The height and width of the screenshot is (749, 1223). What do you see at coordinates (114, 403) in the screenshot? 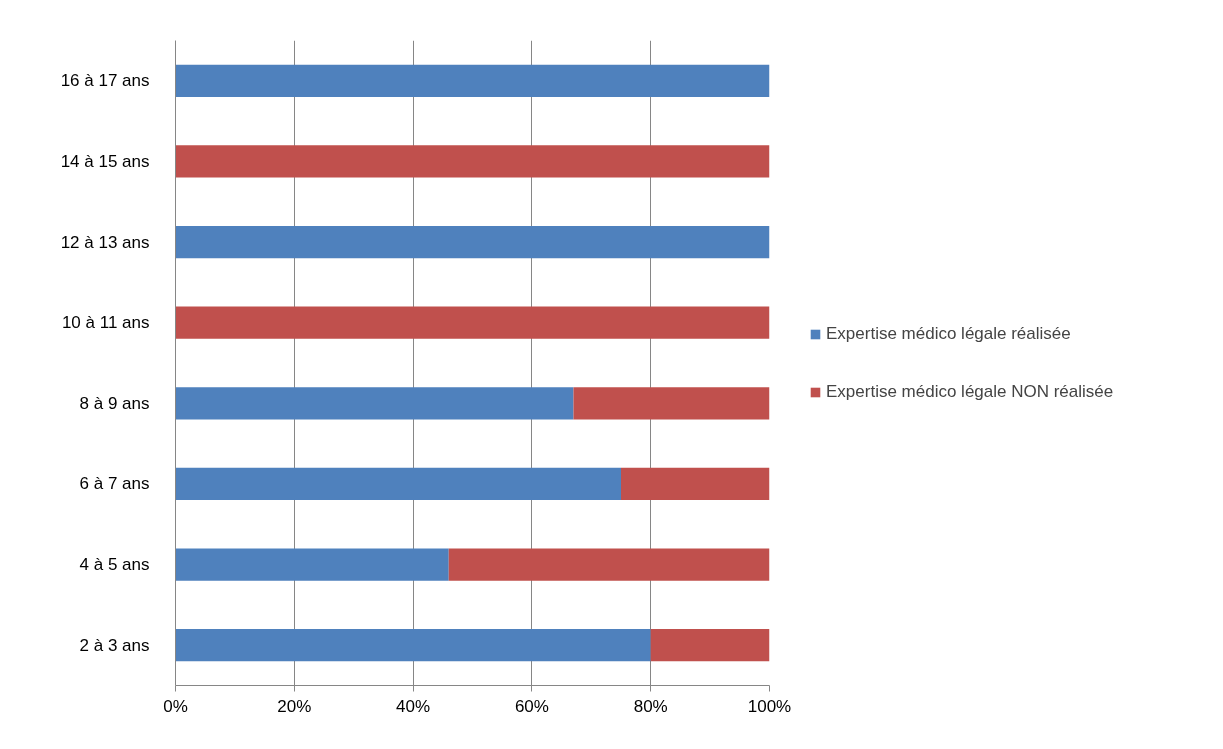
I see `y-tick-label: 8 à 9 ans` at bounding box center [114, 403].